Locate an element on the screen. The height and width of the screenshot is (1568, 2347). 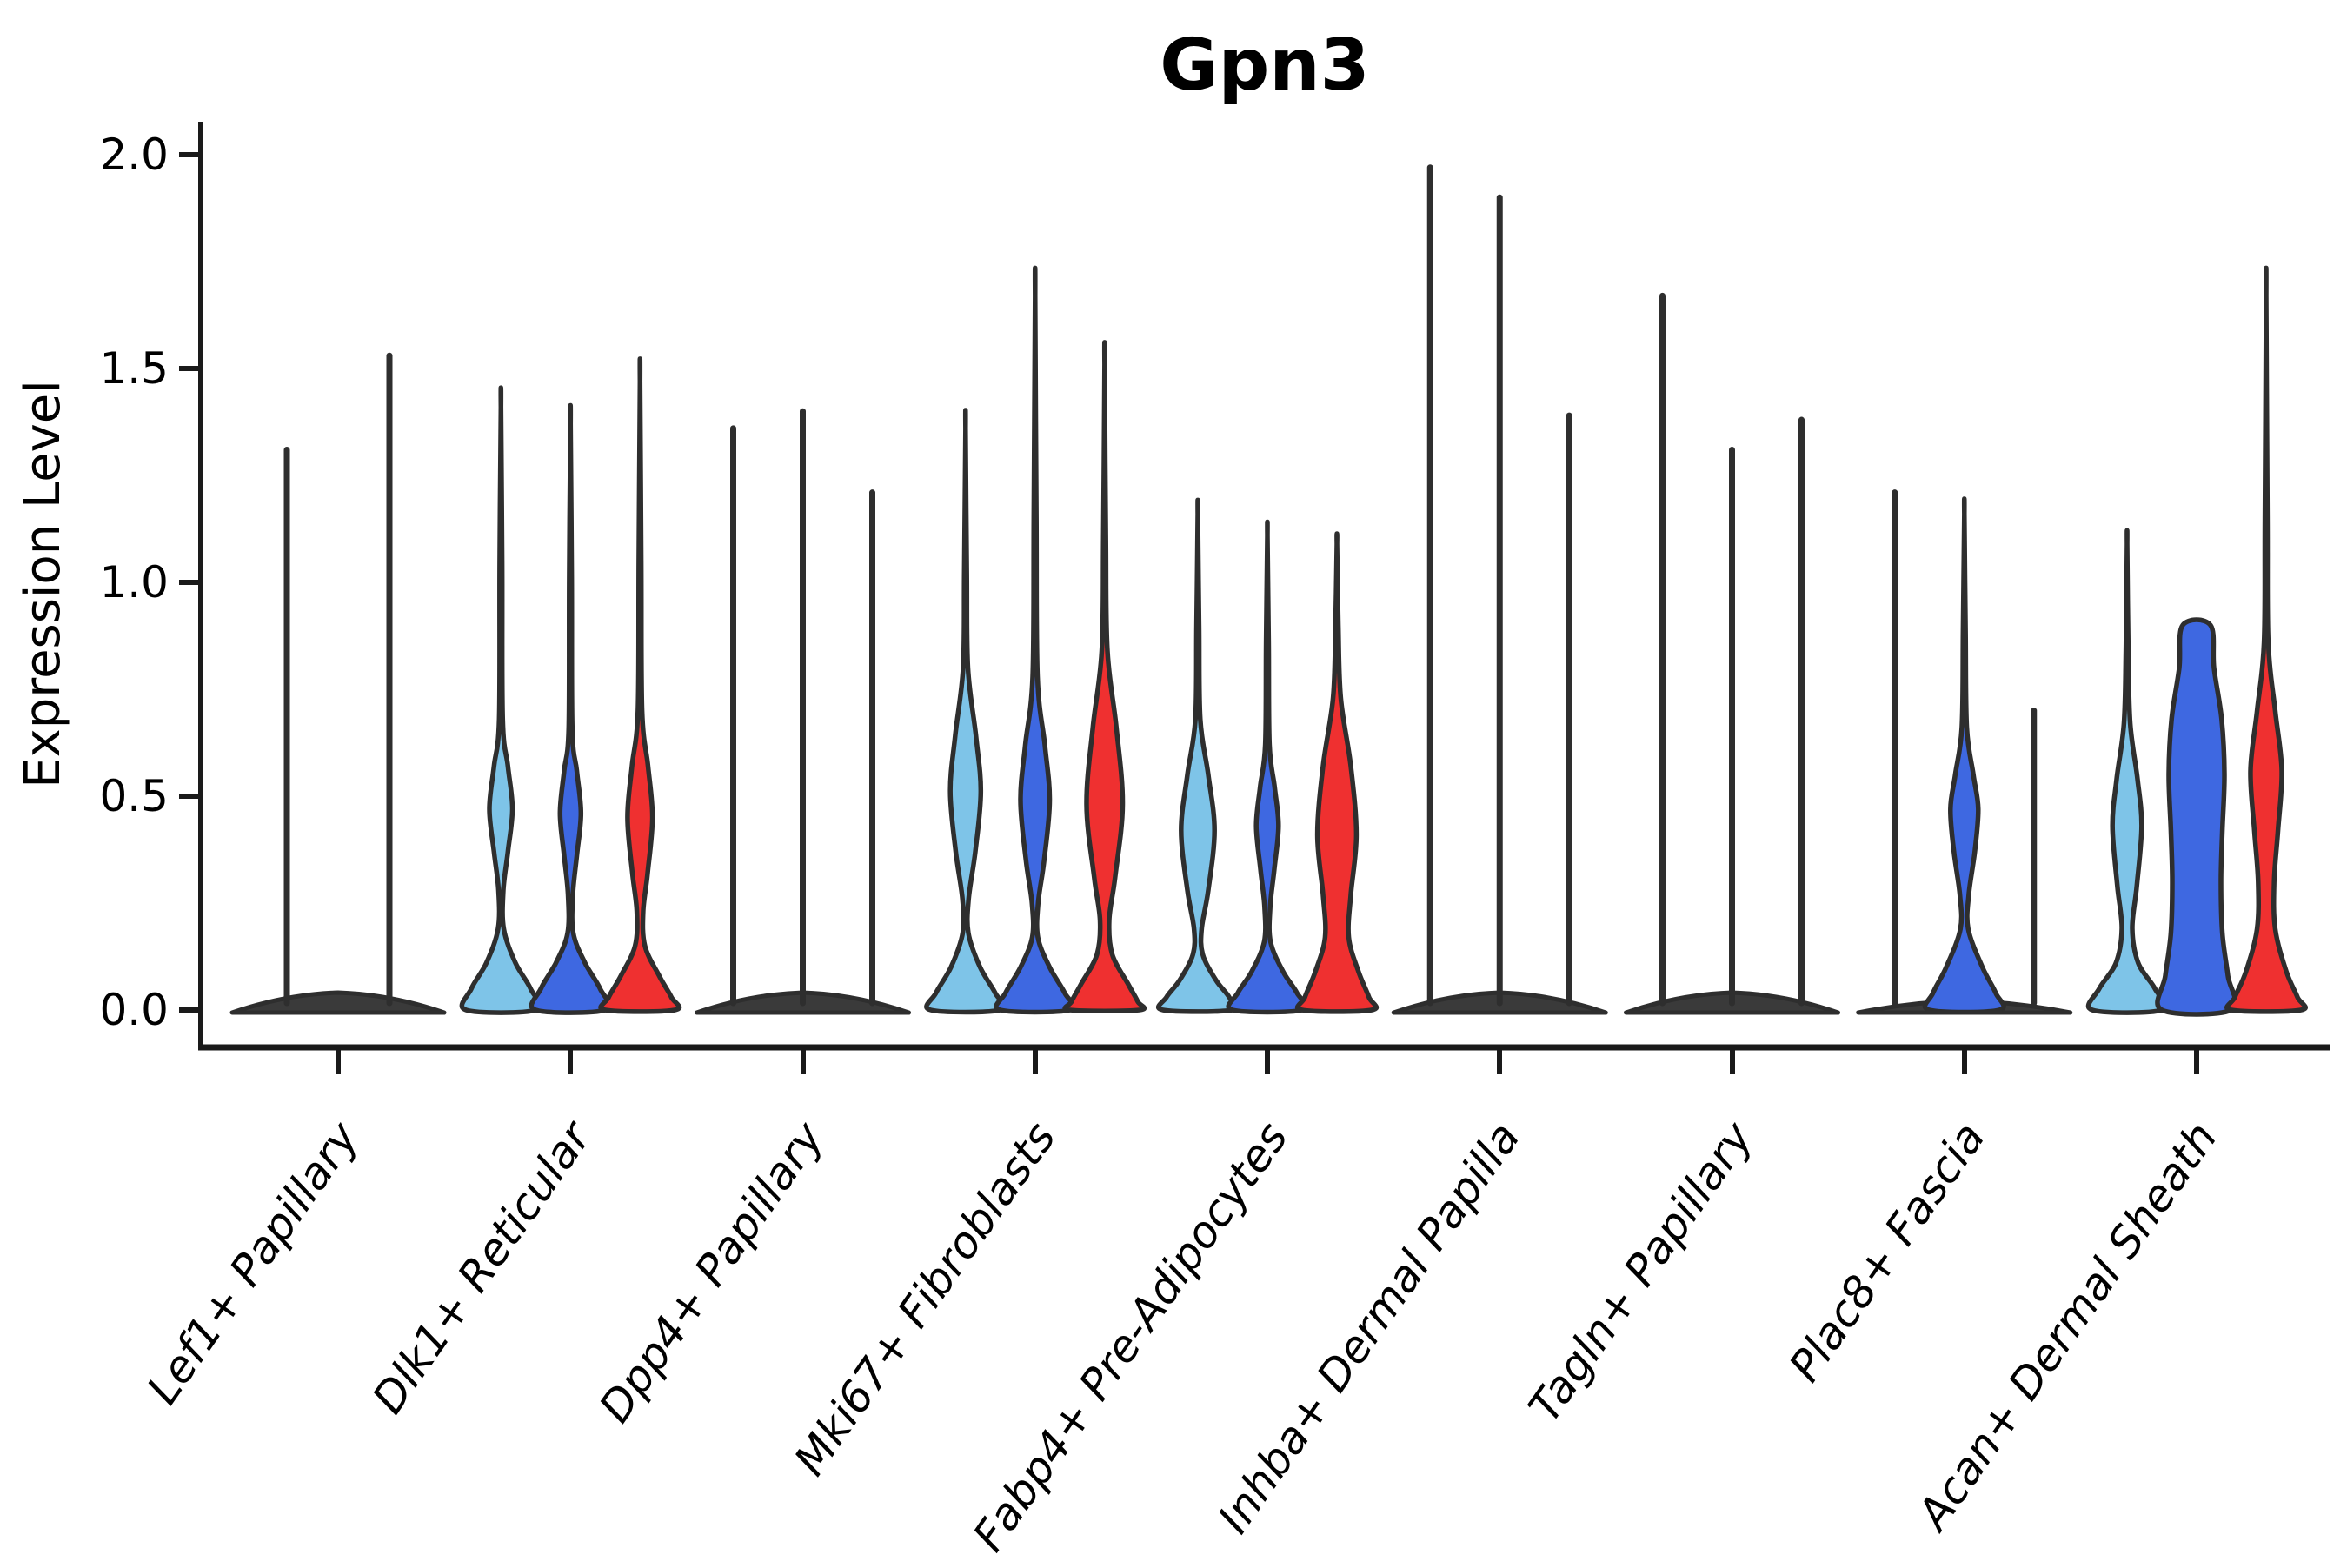
flat-group-base is located at coordinates (338, 1002).